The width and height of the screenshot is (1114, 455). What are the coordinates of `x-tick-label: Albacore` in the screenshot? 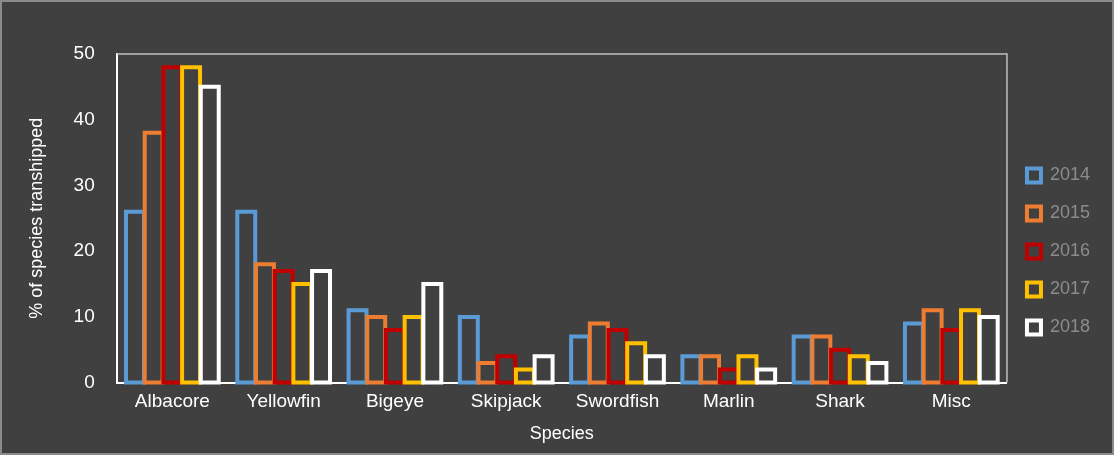 It's located at (172, 401).